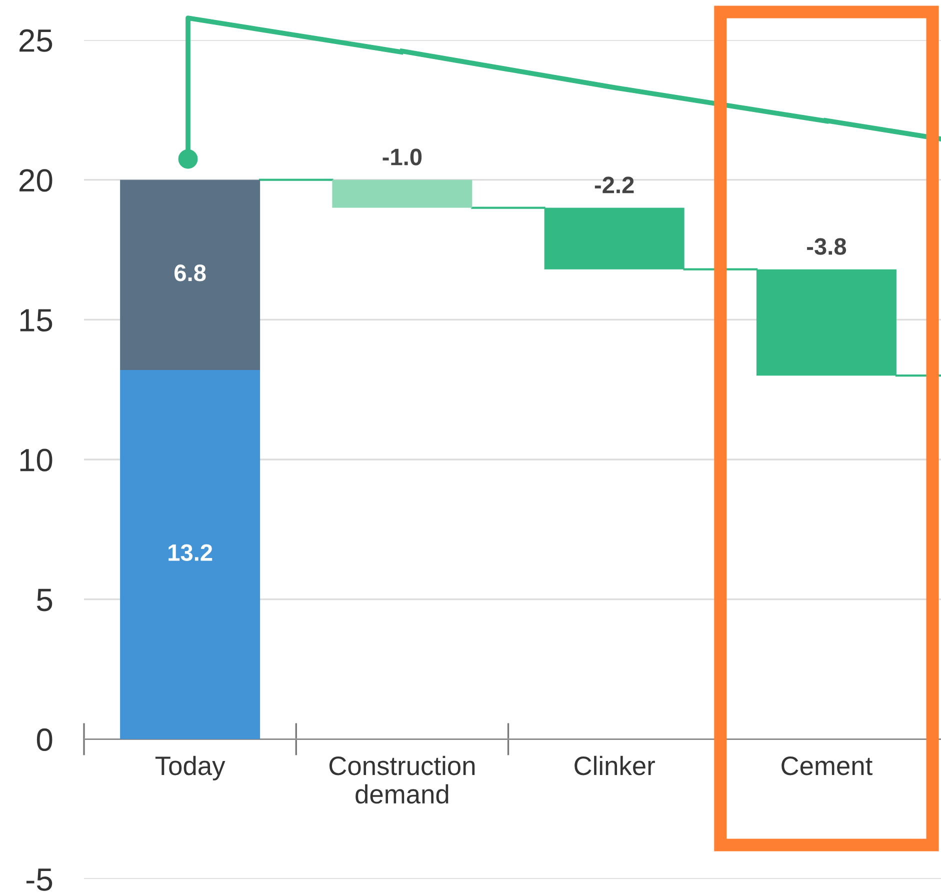 Image resolution: width=941 pixels, height=895 pixels. Describe the element at coordinates (36, 40) in the screenshot. I see `y-tick-label: 25` at that location.